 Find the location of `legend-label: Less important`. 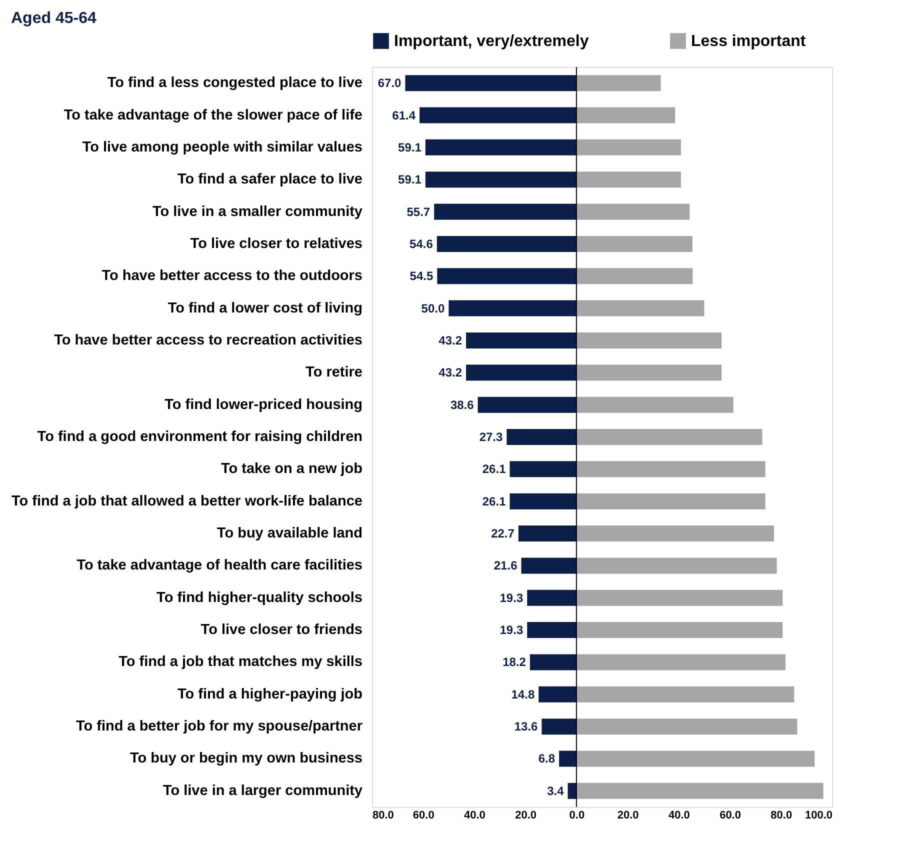

legend-label: Less important is located at coordinates (748, 41).